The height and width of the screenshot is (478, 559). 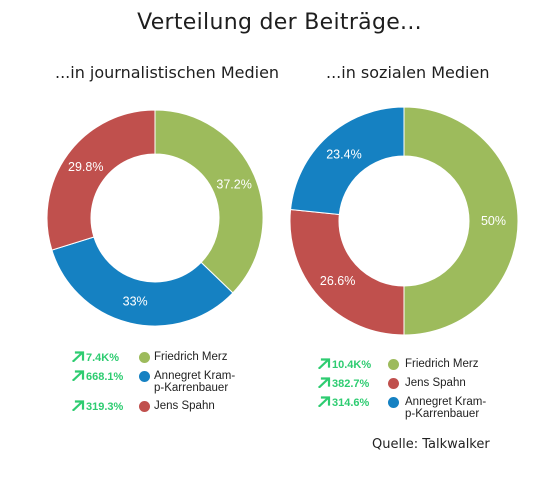 I want to click on subtitle-journalistic: ...in journalistischen Medien, so click(x=167, y=72).